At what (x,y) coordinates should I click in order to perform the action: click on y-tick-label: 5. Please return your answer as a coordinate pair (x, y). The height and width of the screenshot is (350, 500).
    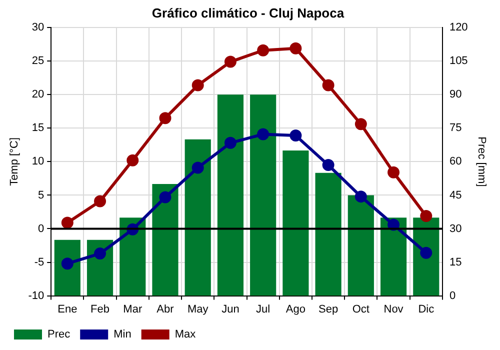
    Looking at the image, I should click on (41, 195).